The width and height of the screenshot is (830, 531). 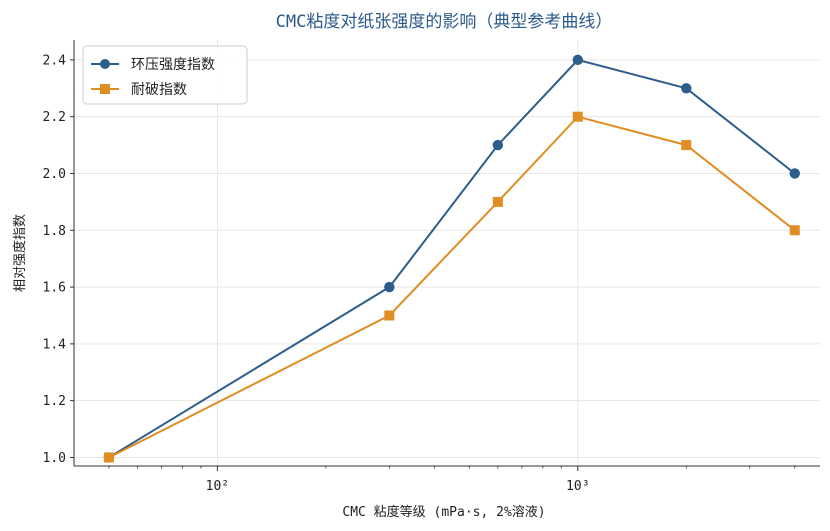 I want to click on y-tick-label: 2.2, so click(x=54, y=117).